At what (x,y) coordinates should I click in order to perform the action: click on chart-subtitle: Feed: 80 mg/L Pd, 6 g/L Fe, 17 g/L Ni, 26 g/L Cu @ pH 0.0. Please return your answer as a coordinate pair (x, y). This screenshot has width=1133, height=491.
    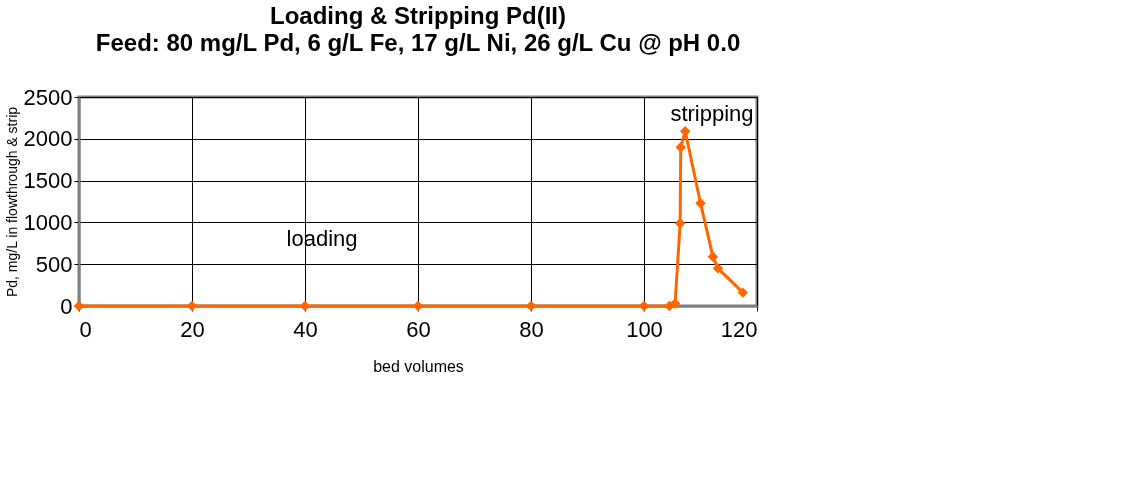
    Looking at the image, I should click on (418, 42).